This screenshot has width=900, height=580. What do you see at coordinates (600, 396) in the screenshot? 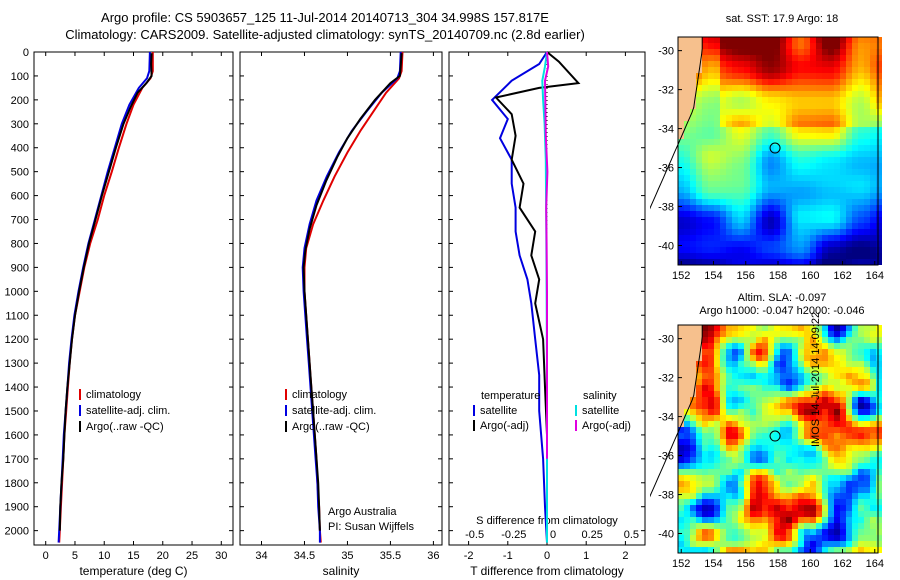
I see `legend-title: salinity` at bounding box center [600, 396].